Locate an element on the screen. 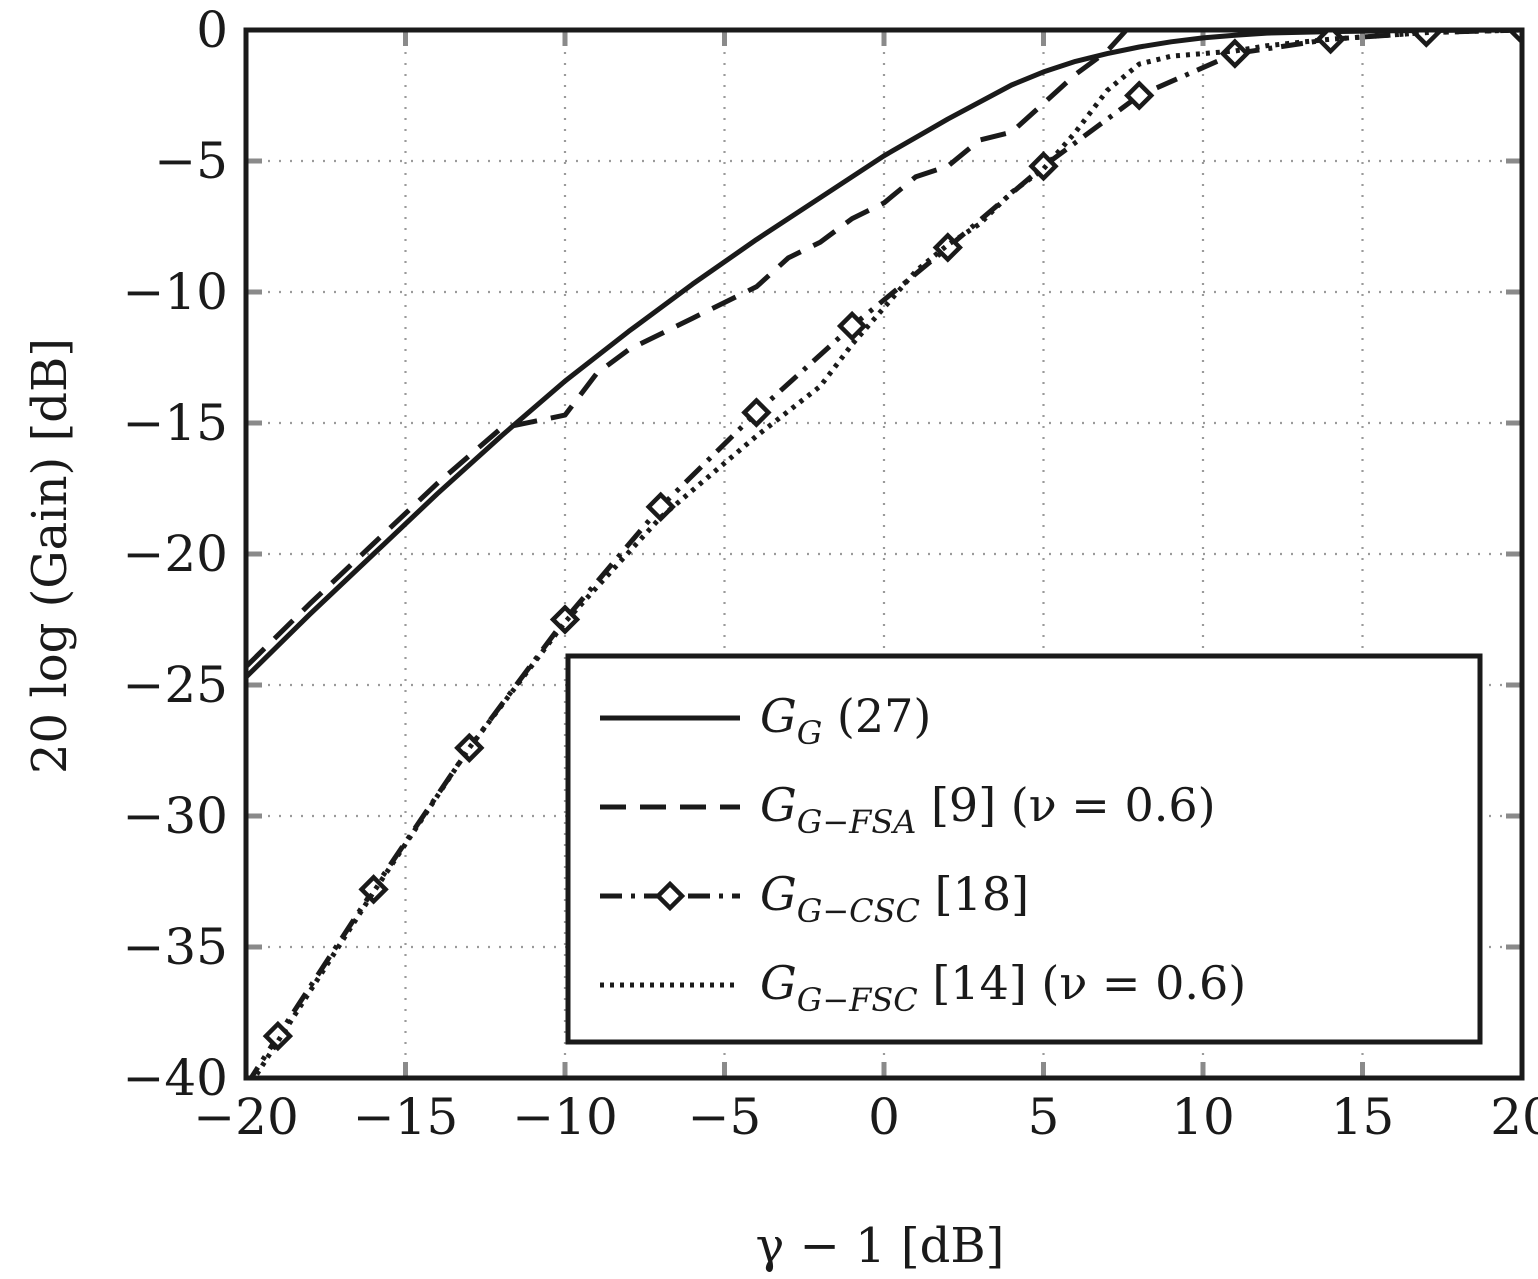 This screenshot has height=1279, width=1538. x-tick-label: 5 is located at coordinates (1044, 1117).